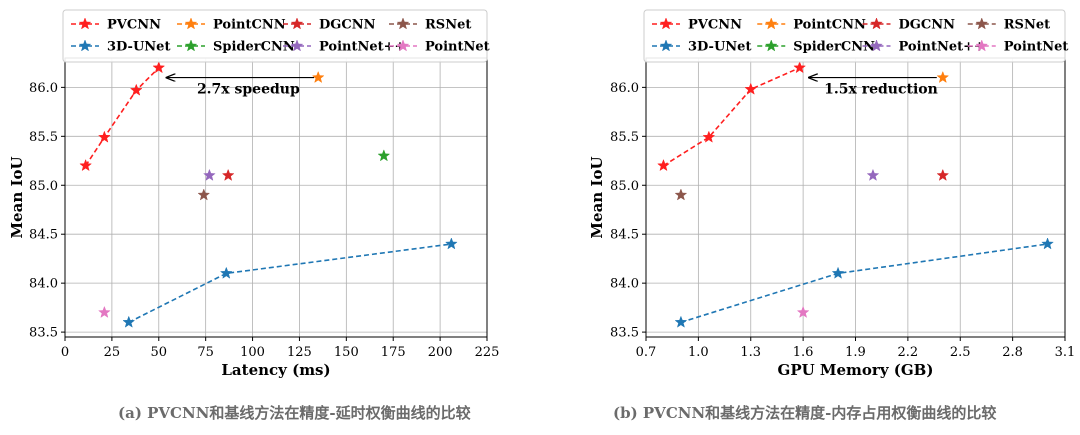 The height and width of the screenshot is (435, 1080). I want to click on series-line, so click(122, 117).